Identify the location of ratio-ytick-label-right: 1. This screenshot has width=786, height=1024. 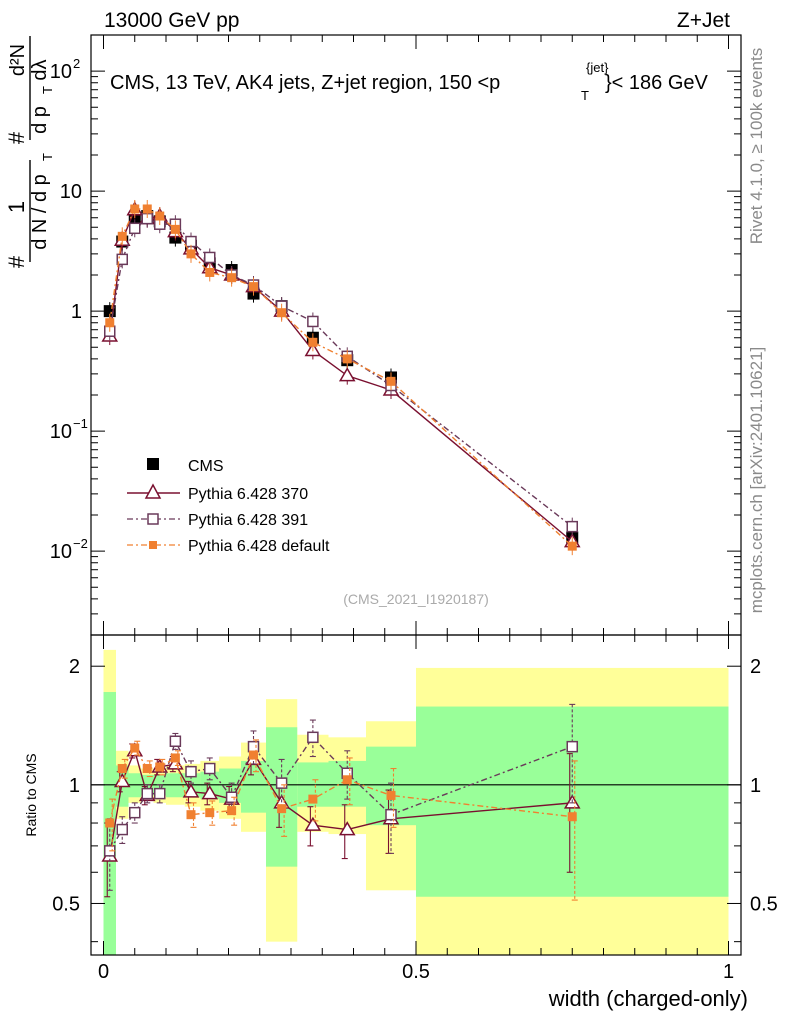
(755, 786).